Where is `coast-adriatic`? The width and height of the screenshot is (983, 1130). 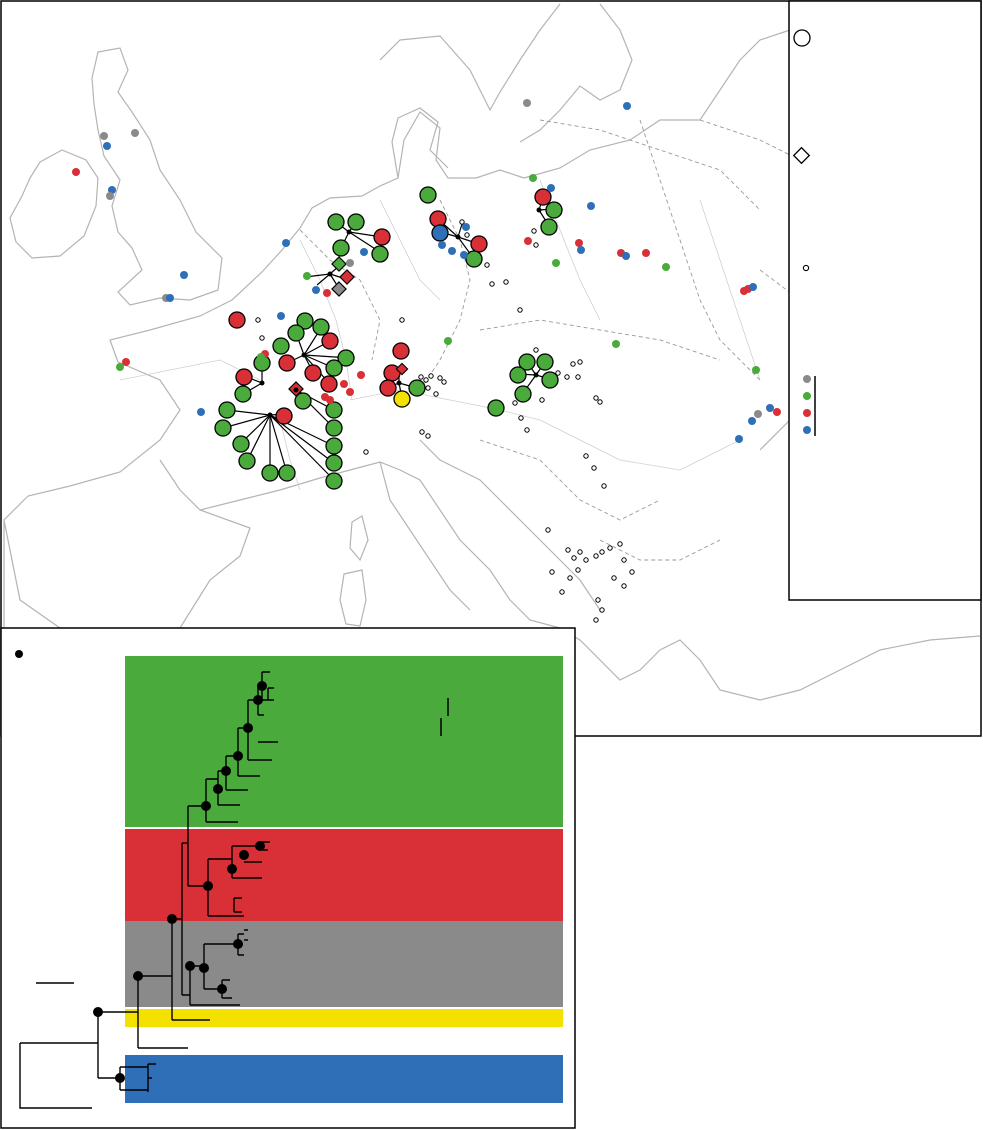
coast-adriatic is located at coordinates (510, 525).